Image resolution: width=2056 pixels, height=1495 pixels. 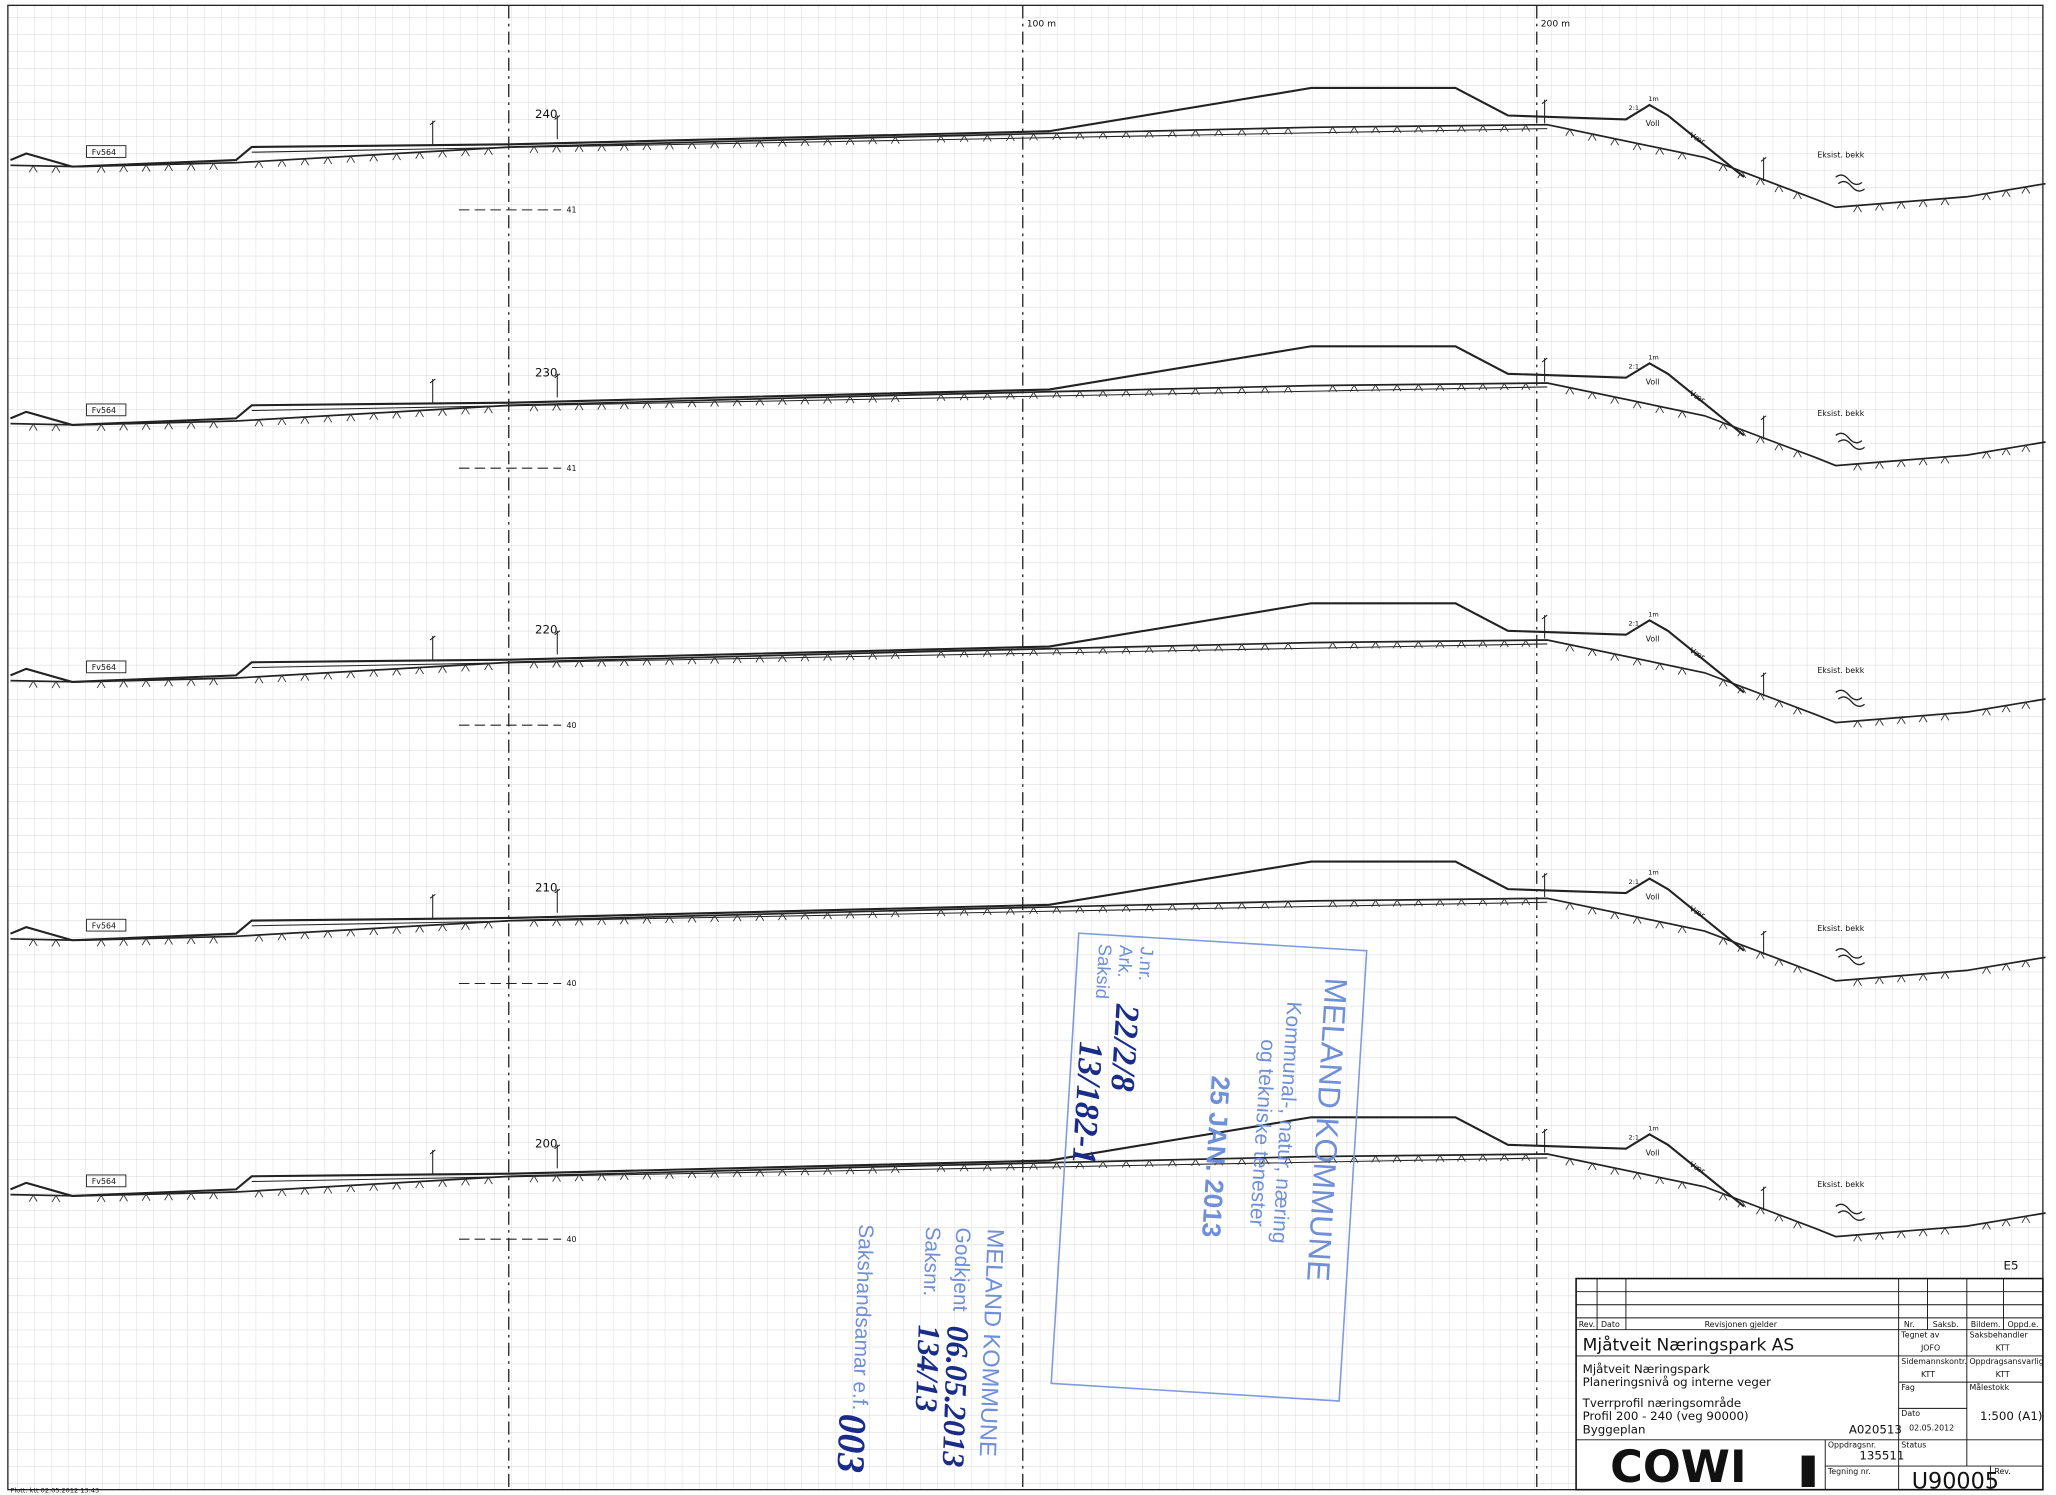 I want to click on handwritten-value: 13/182-1, so click(x=1087, y=1102).